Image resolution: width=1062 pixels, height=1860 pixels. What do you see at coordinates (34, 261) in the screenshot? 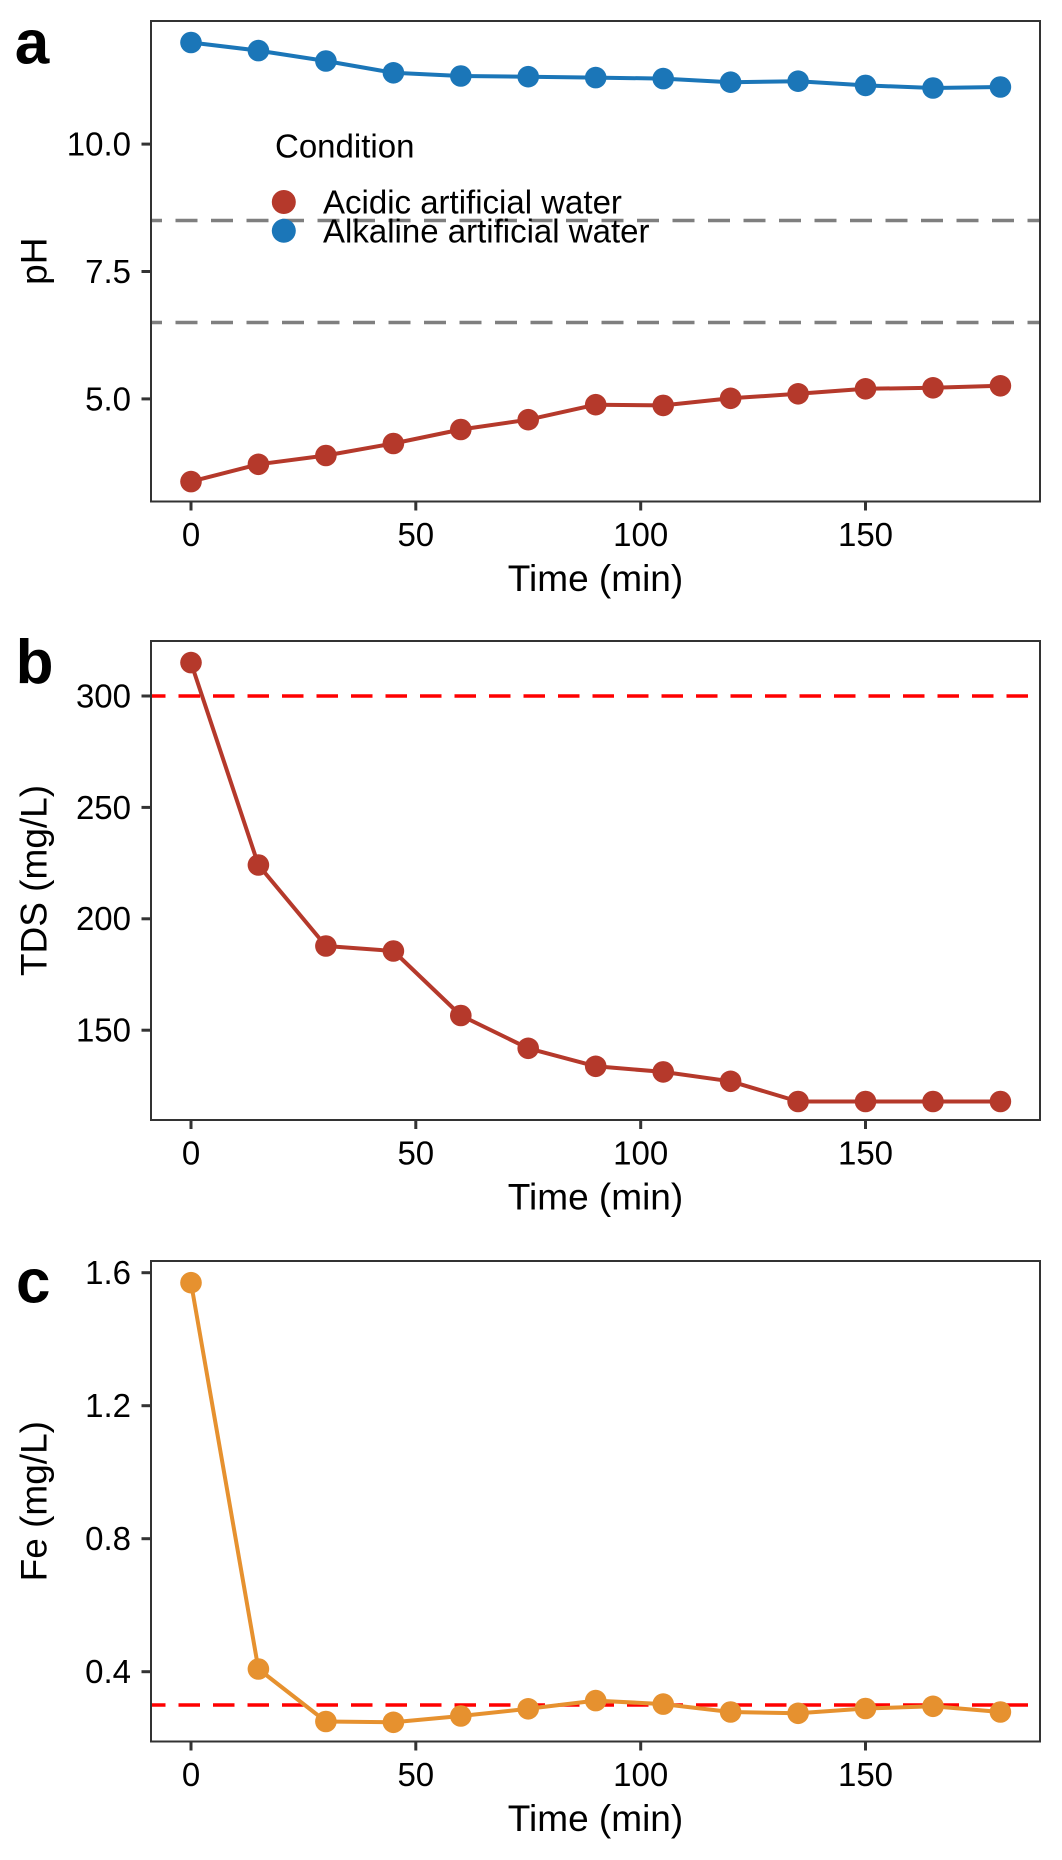
I see `svg-text: pH` at bounding box center [34, 261].